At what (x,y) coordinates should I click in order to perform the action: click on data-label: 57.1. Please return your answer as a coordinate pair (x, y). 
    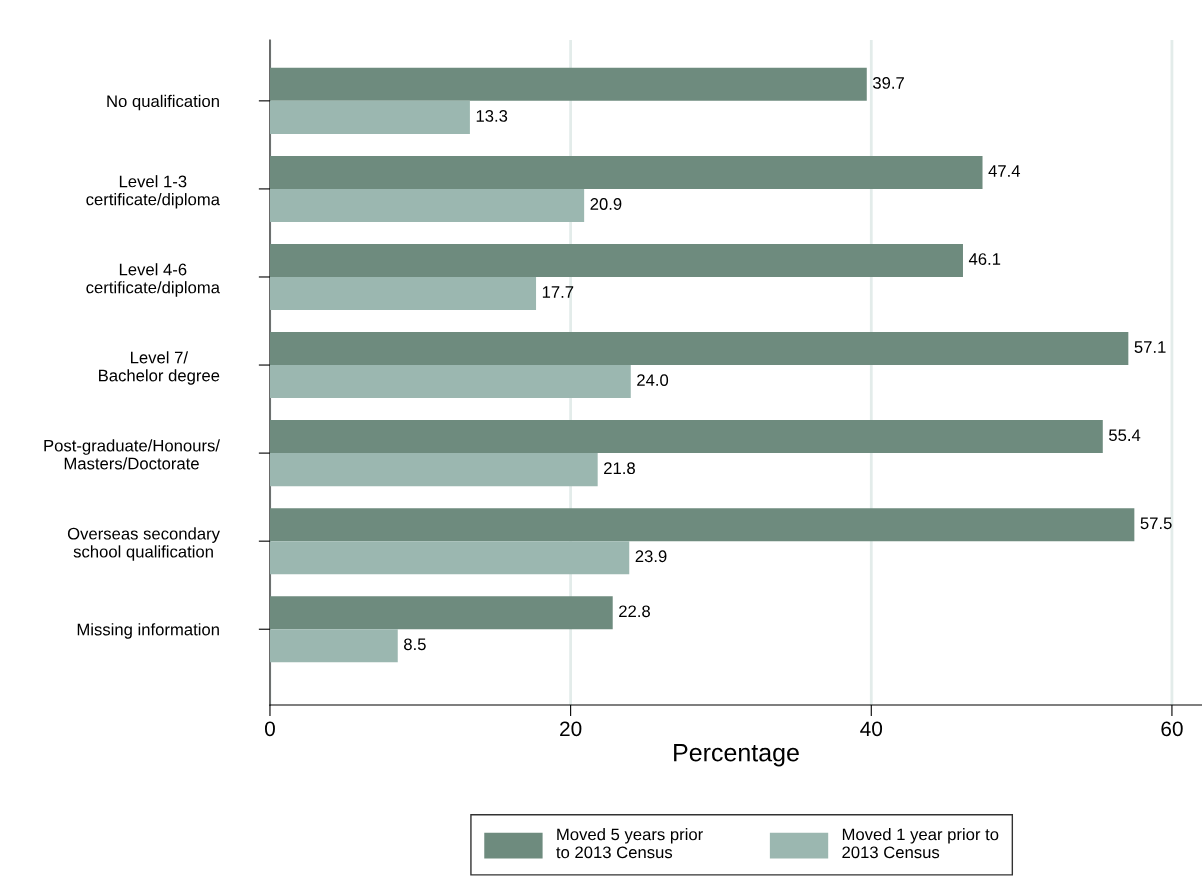
    Looking at the image, I should click on (1150, 347).